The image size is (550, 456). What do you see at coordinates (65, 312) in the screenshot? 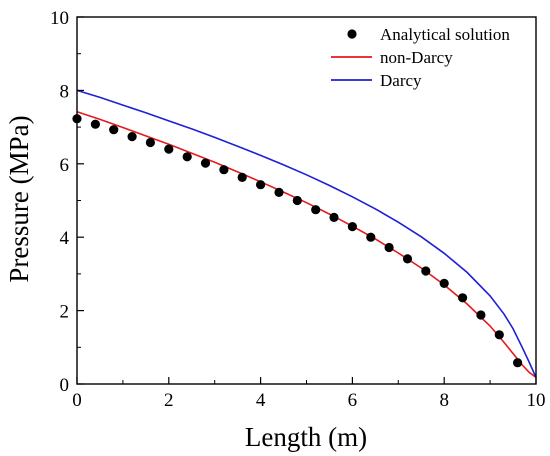
I see `y-tick-label: 2` at bounding box center [65, 312].